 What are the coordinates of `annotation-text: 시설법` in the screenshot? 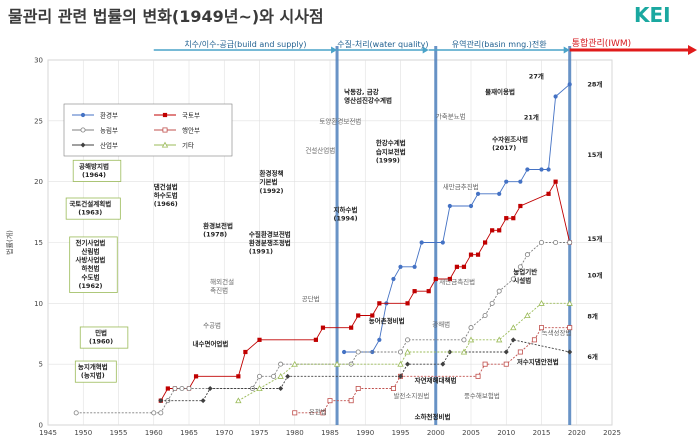 It's located at (522, 280).